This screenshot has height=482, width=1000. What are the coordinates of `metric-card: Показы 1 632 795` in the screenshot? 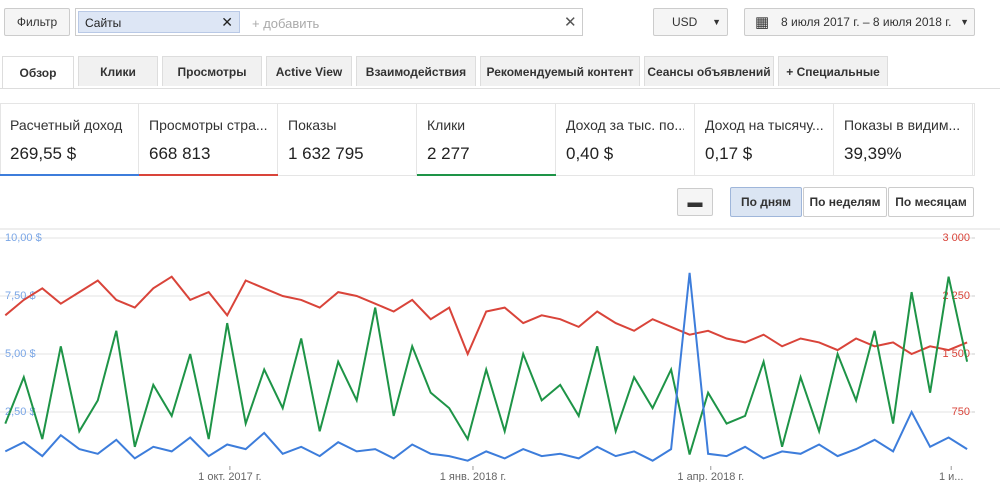 It's located at (347, 139).